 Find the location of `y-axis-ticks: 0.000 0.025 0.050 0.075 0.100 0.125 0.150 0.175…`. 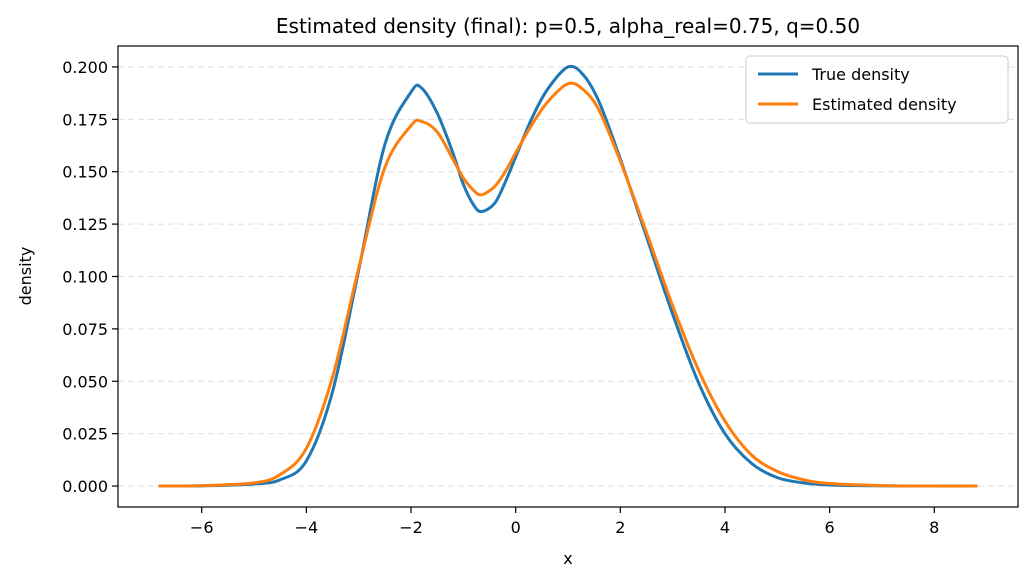

y-axis-ticks: 0.000 0.025 0.050 0.075 0.100 0.125 0.150 0.175… is located at coordinates (90, 277).